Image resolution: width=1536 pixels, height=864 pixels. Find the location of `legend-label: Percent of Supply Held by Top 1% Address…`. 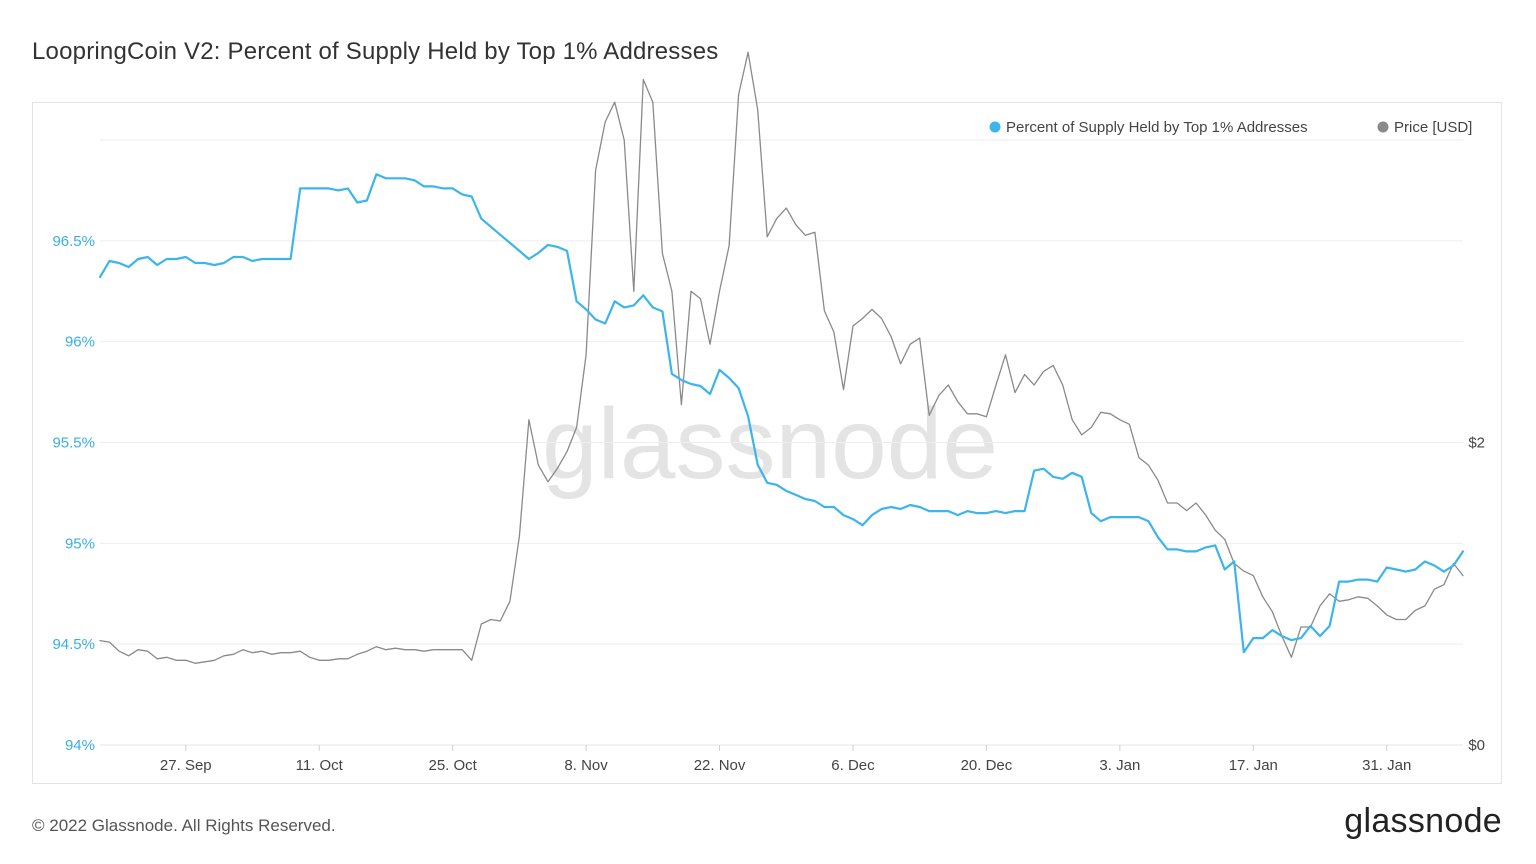

legend-label: Percent of Supply Held by Top 1% Address… is located at coordinates (1157, 127).